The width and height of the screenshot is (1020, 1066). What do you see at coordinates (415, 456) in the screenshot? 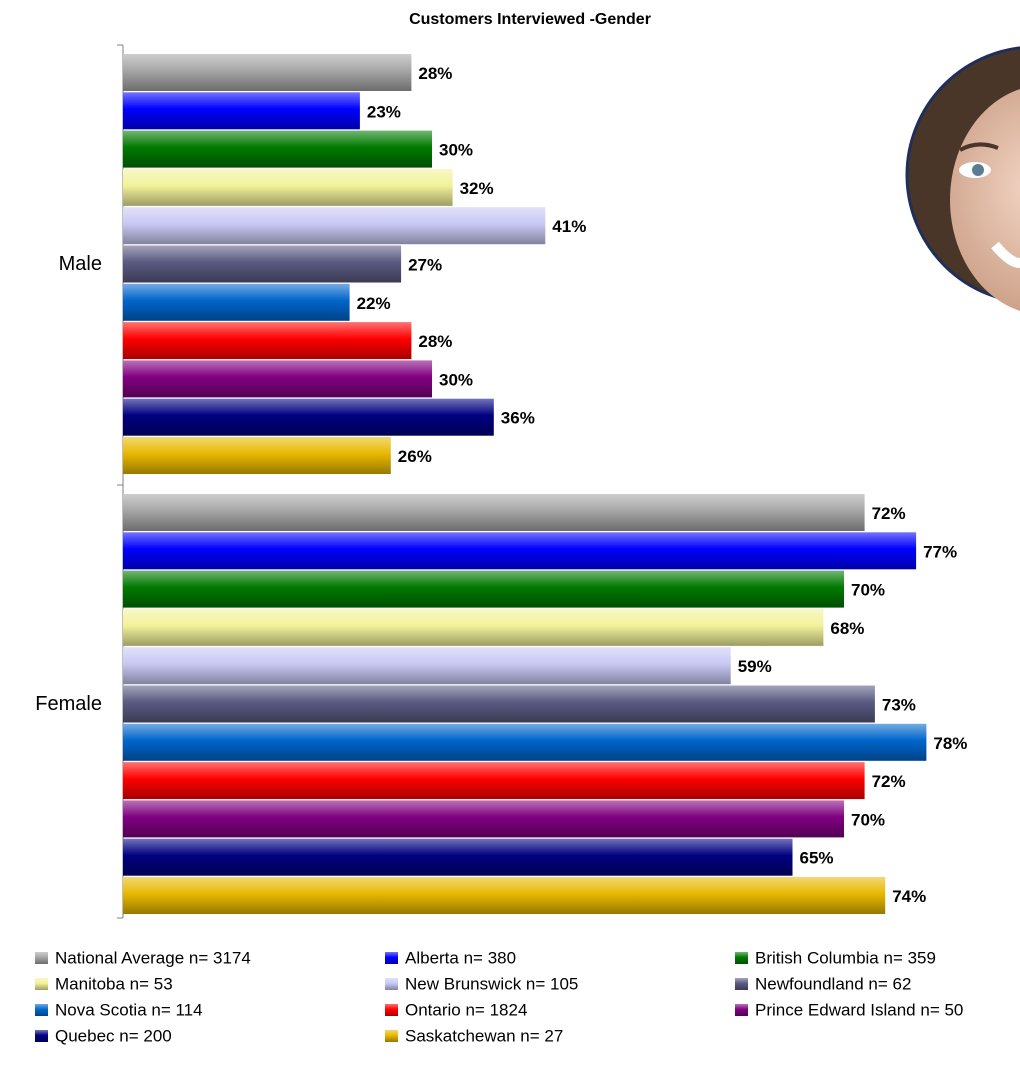
I see `value-label: 26%` at bounding box center [415, 456].